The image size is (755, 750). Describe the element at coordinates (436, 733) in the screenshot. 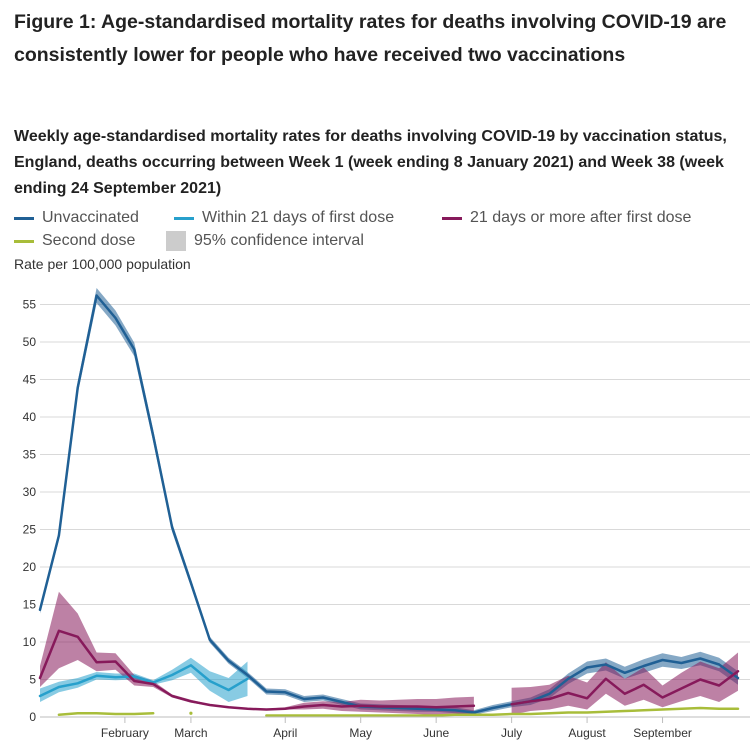

I see `x-tick-label-june: June` at that location.